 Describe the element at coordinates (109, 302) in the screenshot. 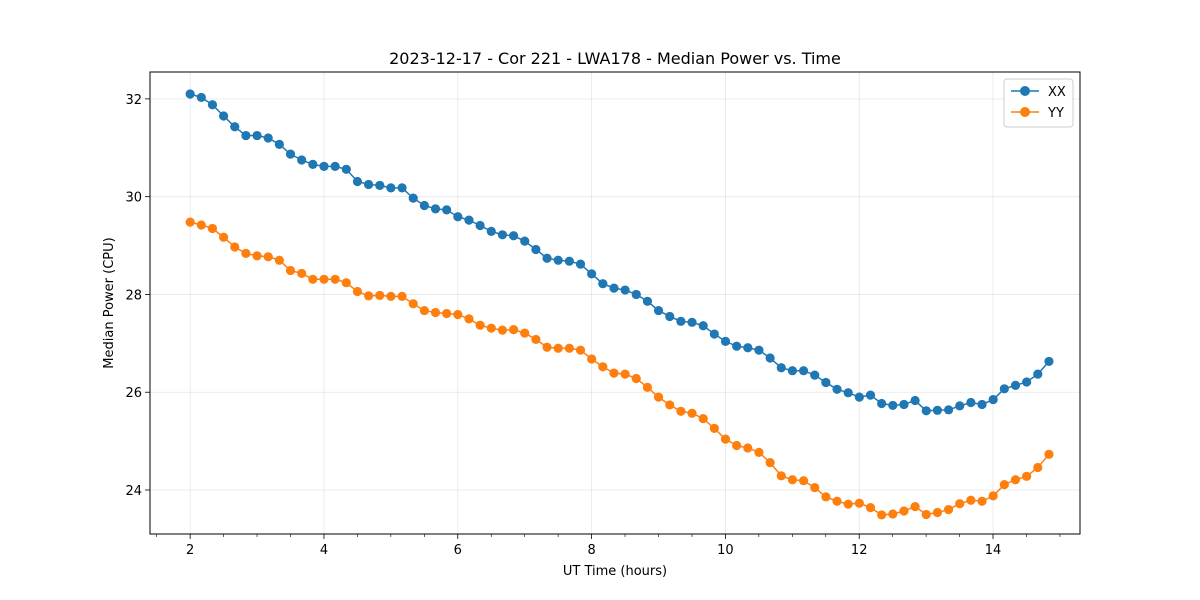

I see `y-axis-label: Median Power (CPU)` at that location.